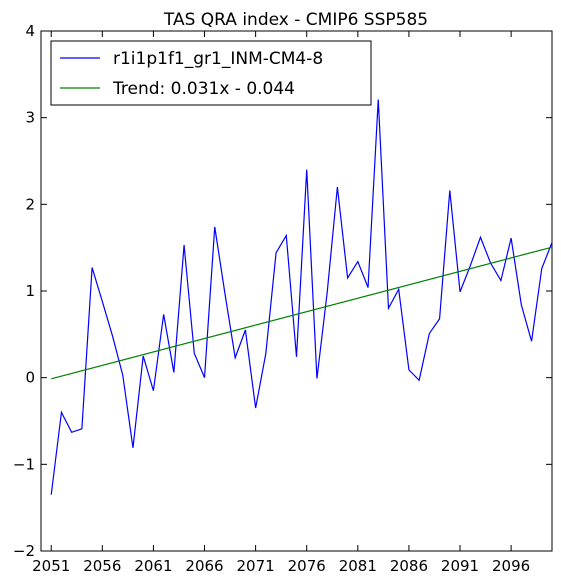 The image size is (561, 585). What do you see at coordinates (30, 378) in the screenshot?
I see `y-tick-label: 0` at bounding box center [30, 378].